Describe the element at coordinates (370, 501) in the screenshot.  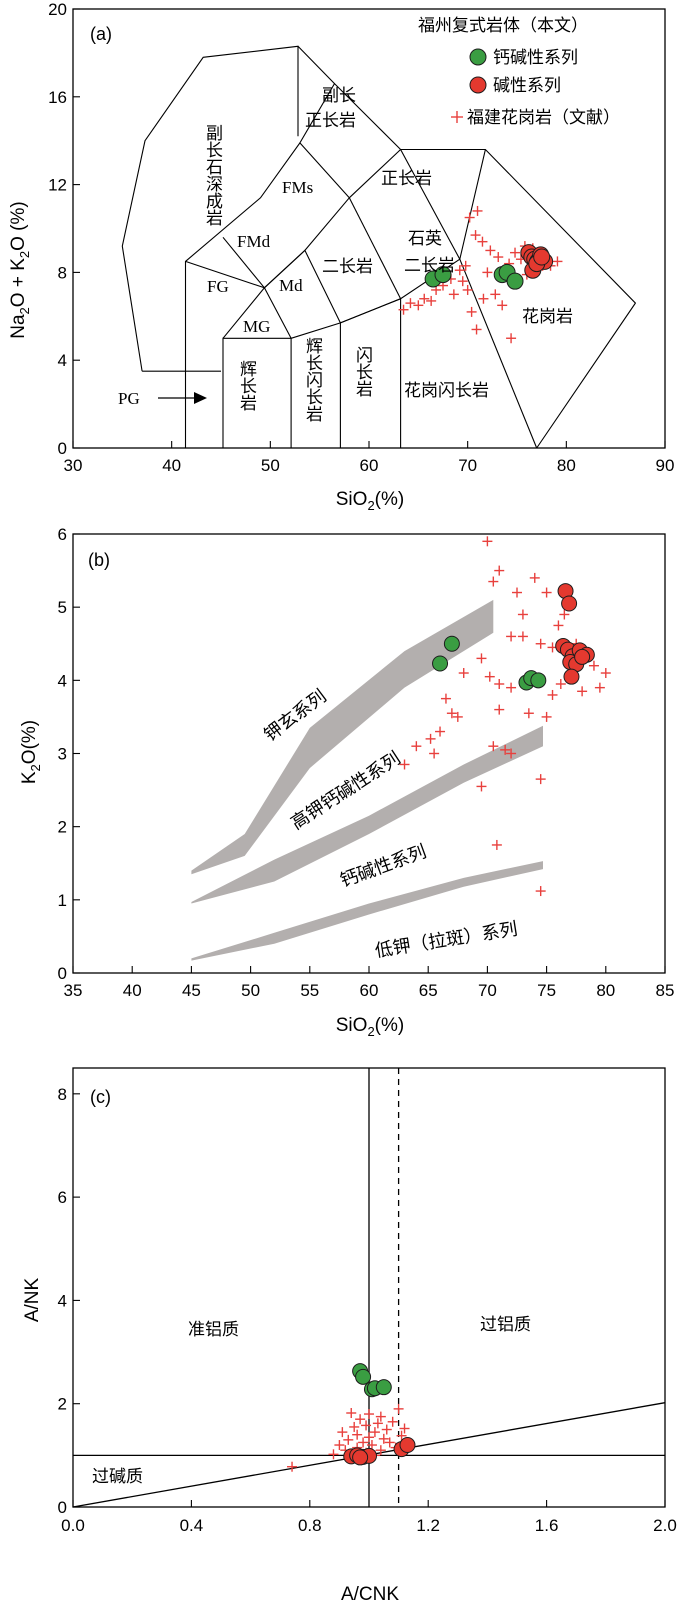
I see `panel-a-xlabel: SiO2(%)` at that location.